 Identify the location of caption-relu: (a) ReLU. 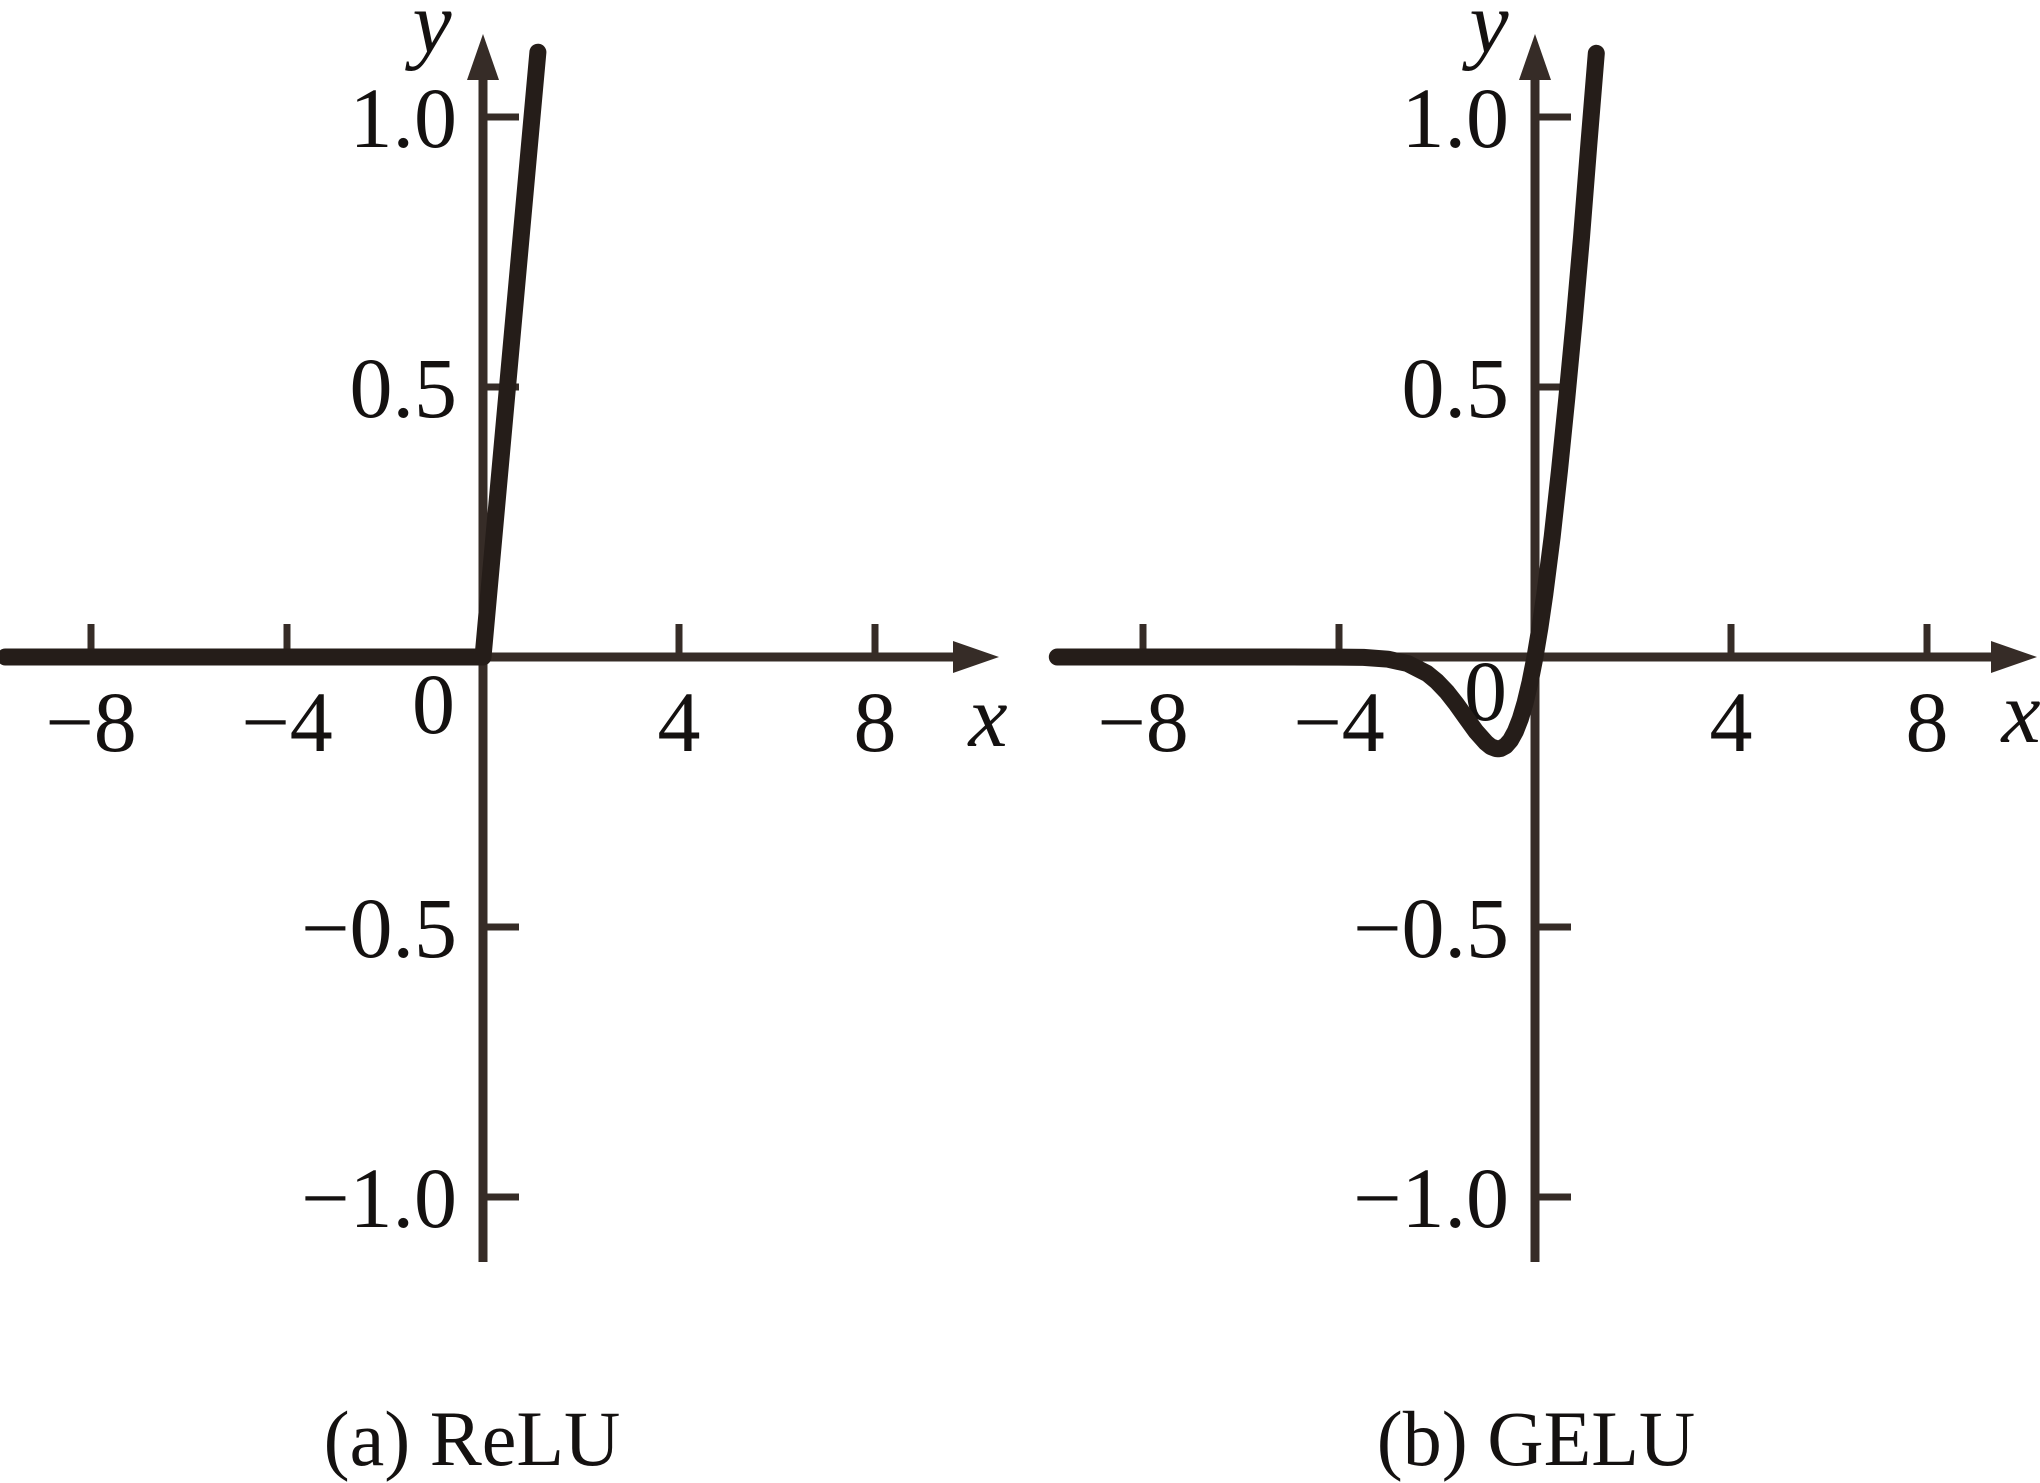
(472, 1438).